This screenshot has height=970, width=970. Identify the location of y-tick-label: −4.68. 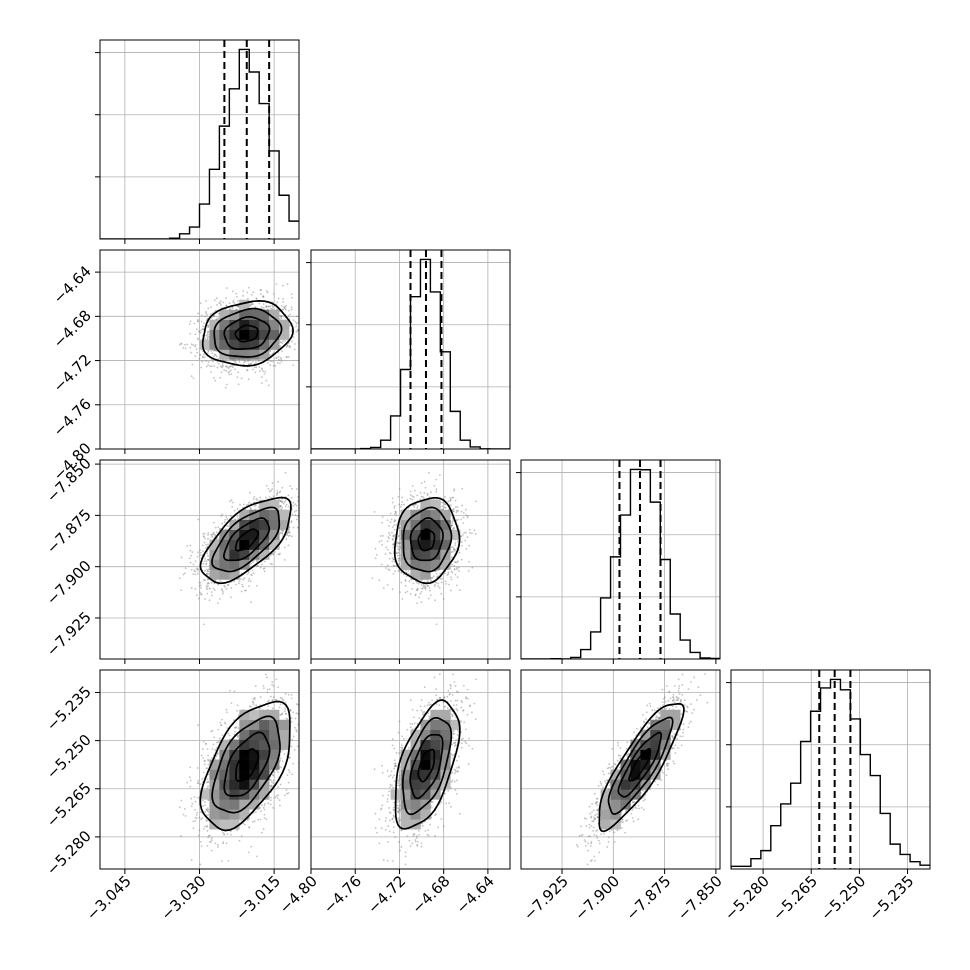
(72, 328).